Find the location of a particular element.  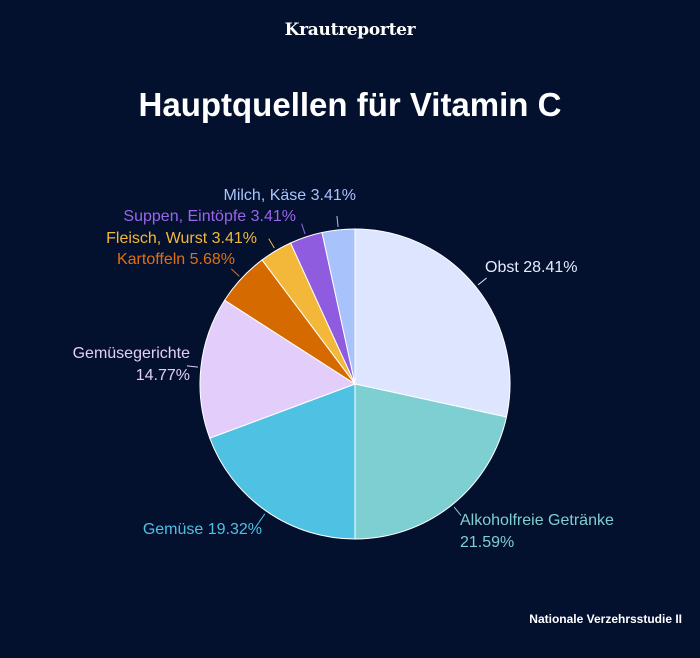

krautreporter-logo: Krautreporter is located at coordinates (350, 30).